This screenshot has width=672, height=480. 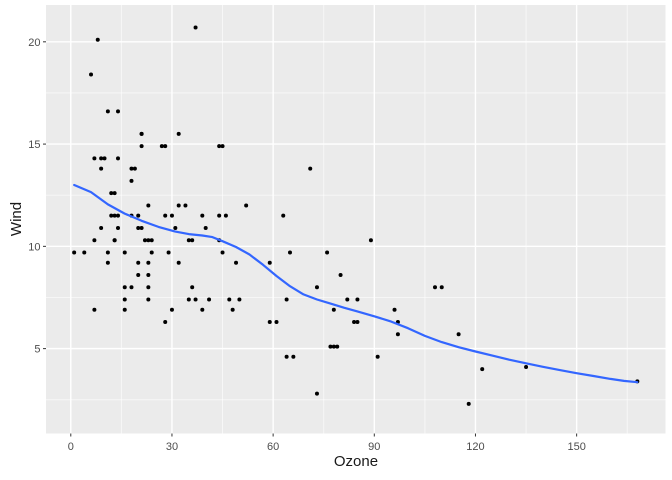 I want to click on x-tick-label: 120, so click(x=475, y=447).